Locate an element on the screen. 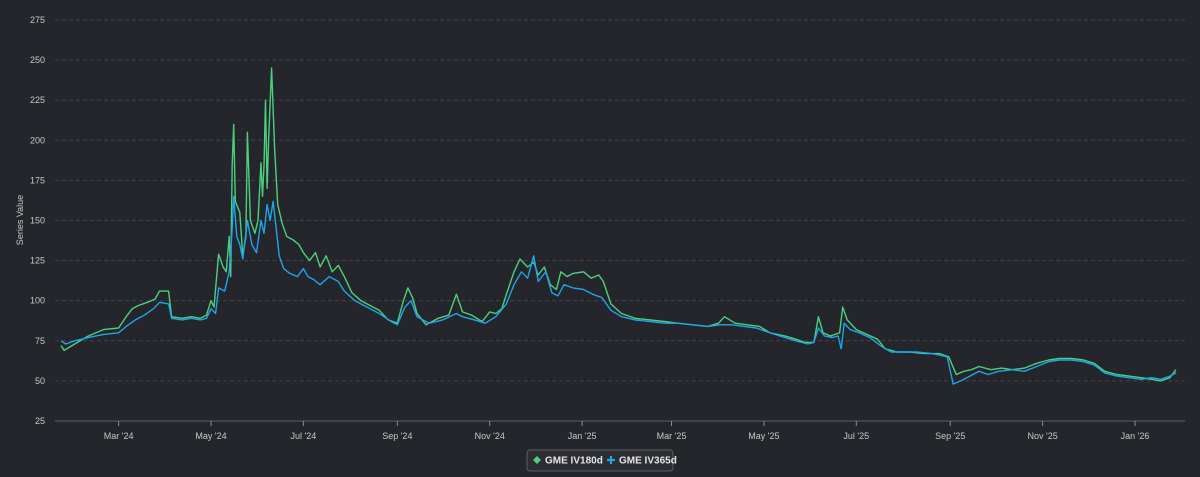  y-axis-title: Series Value is located at coordinates (20, 220).